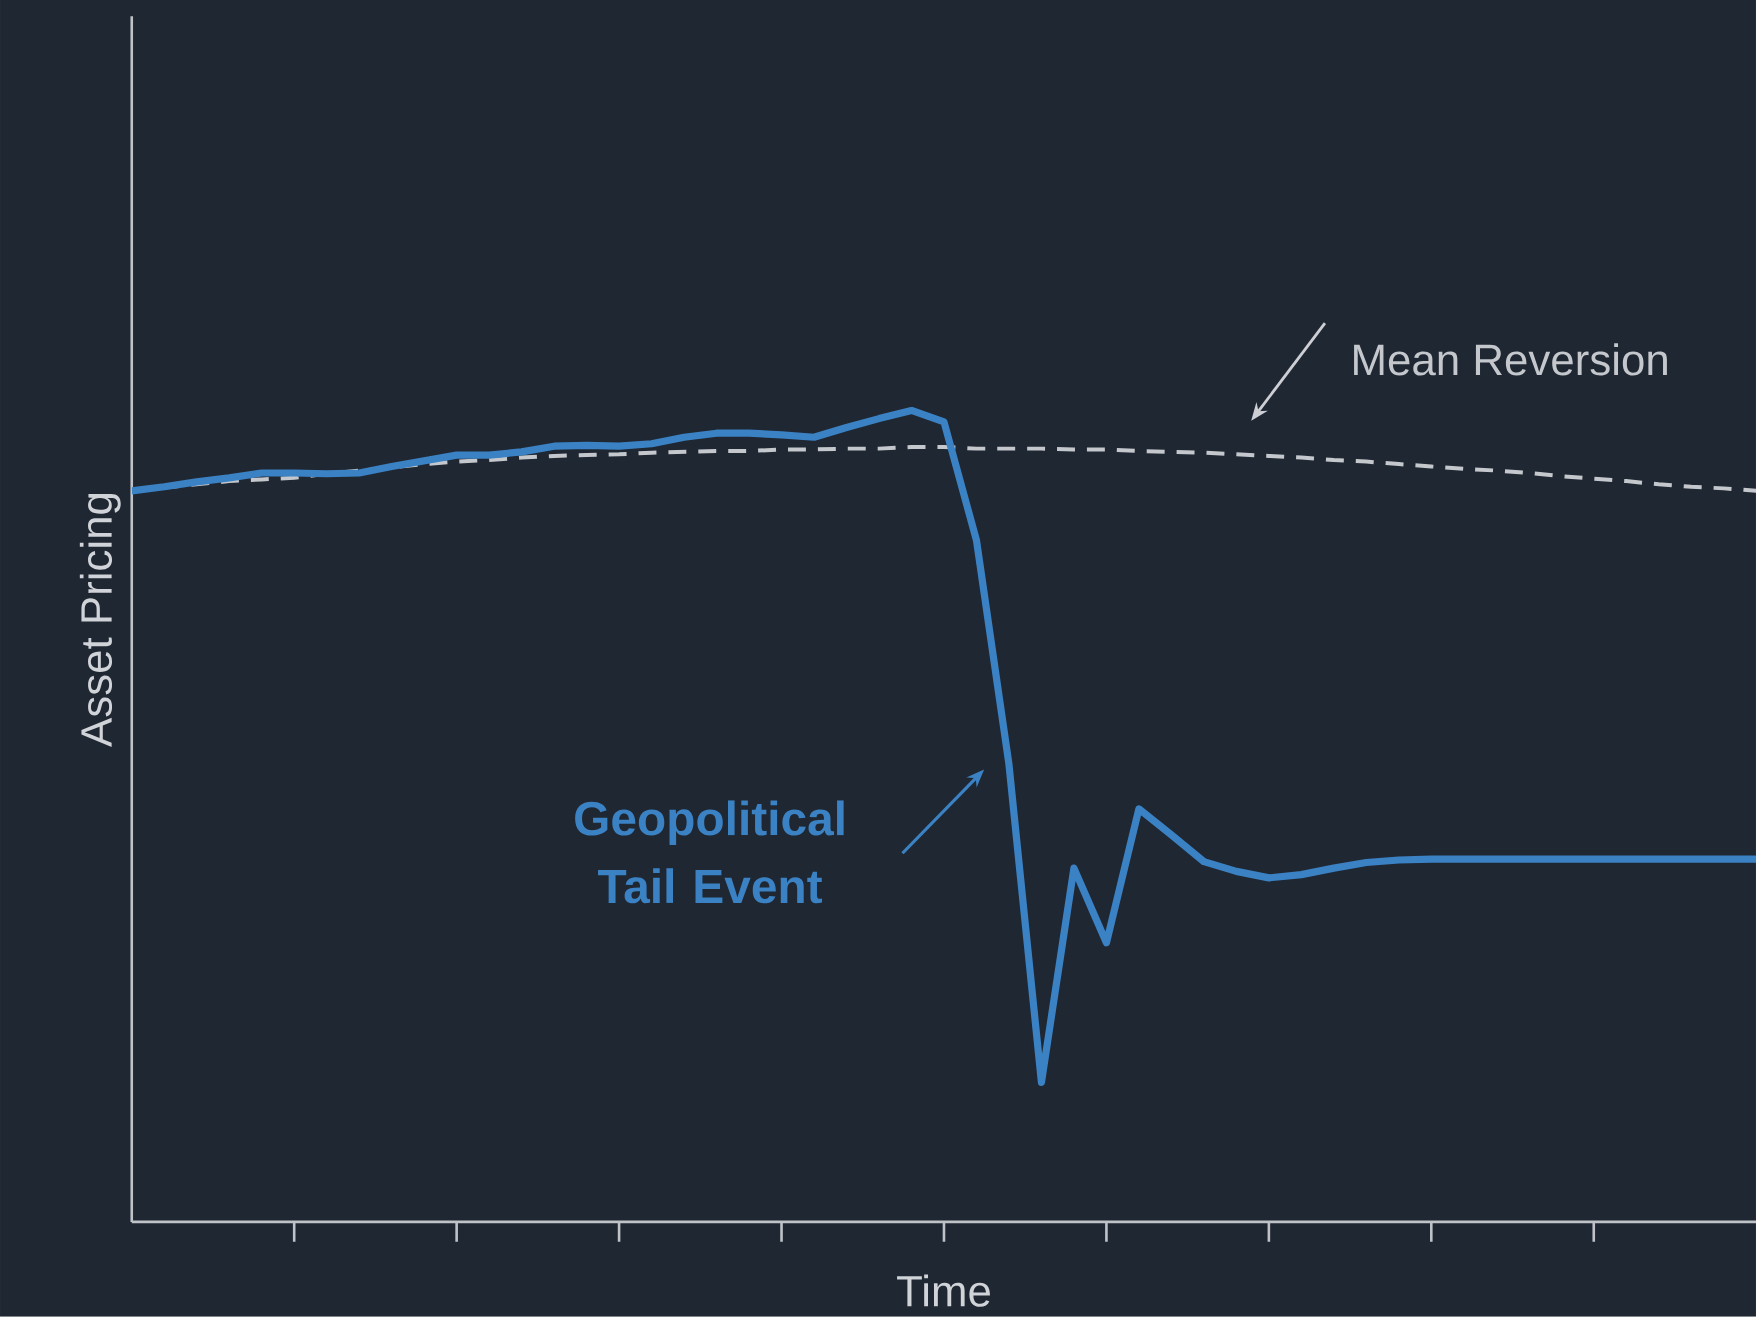 The height and width of the screenshot is (1317, 1756). What do you see at coordinates (709, 852) in the screenshot?
I see `annotation: Geopolitical Tail Event` at bounding box center [709, 852].